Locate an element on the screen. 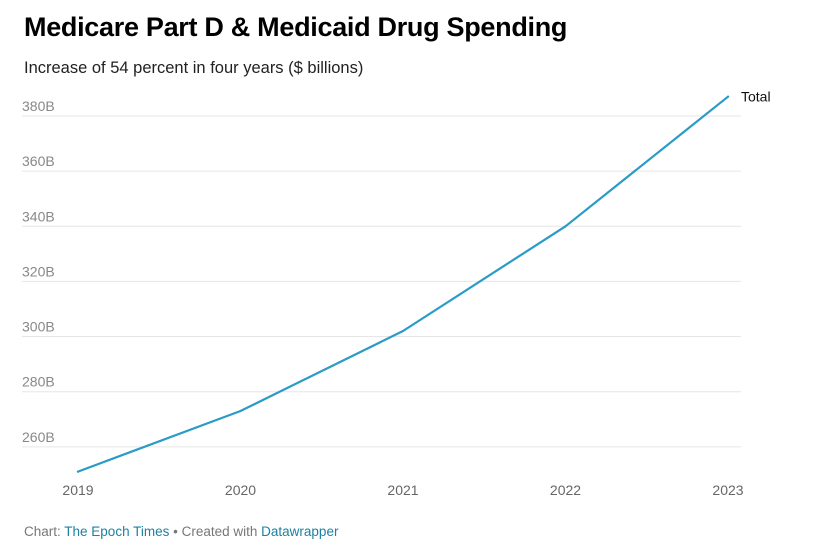 The image size is (829, 552). footer-created-prefix: Created with is located at coordinates (219, 531).